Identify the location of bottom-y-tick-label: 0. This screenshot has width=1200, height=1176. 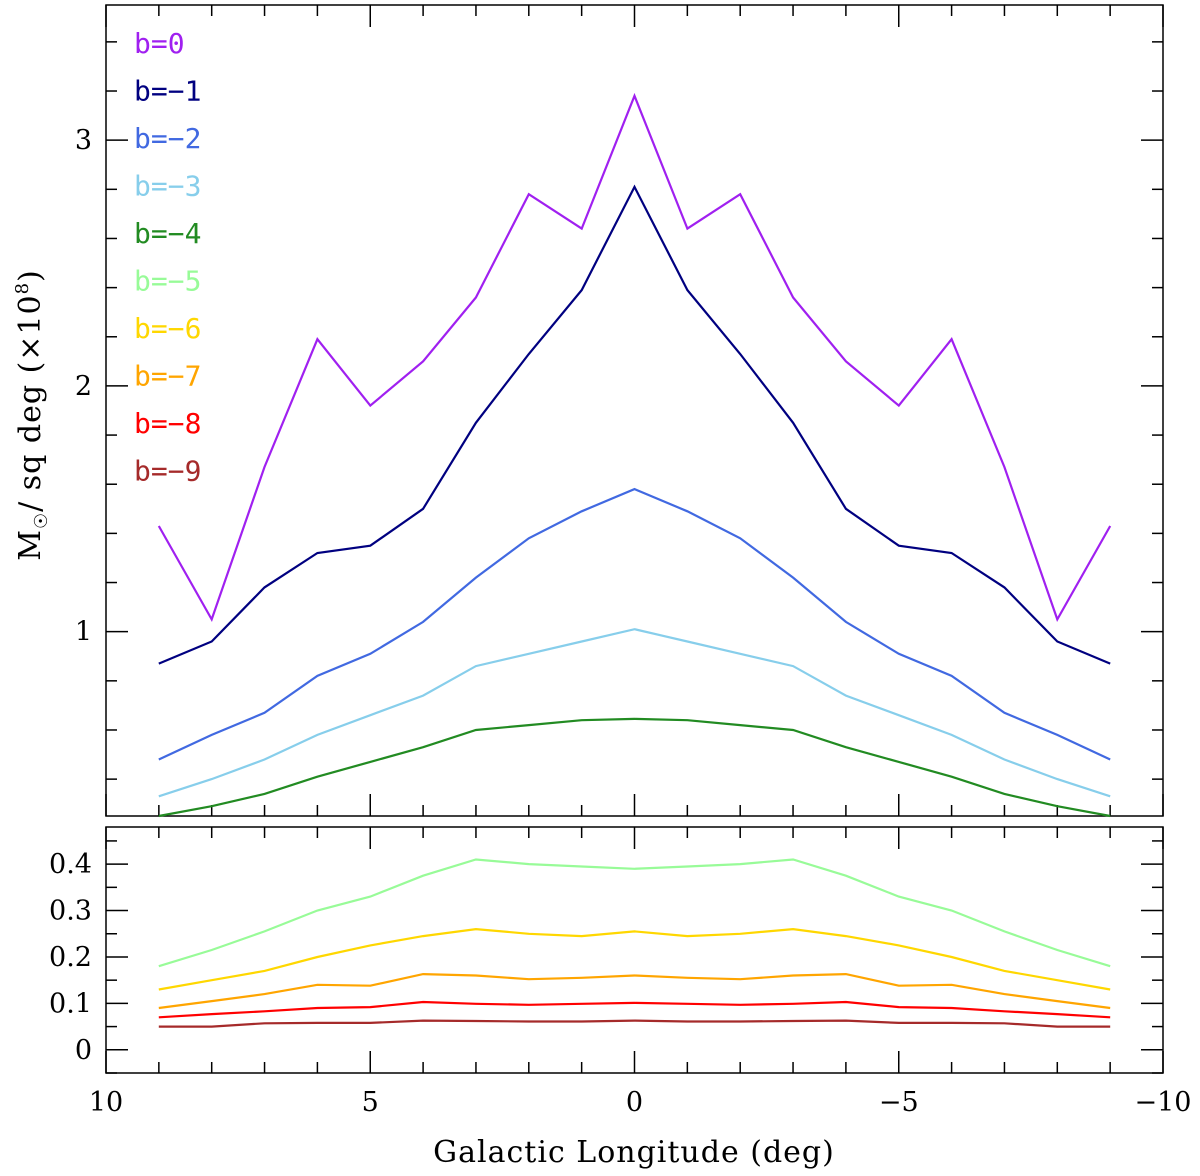
(83, 1050).